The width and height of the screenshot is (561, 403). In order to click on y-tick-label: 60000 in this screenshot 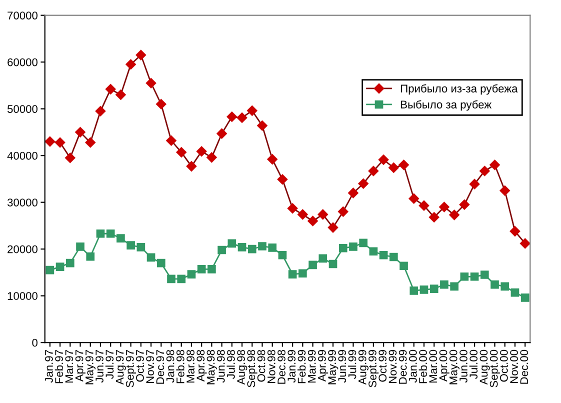, I will do `click(23, 62)`.